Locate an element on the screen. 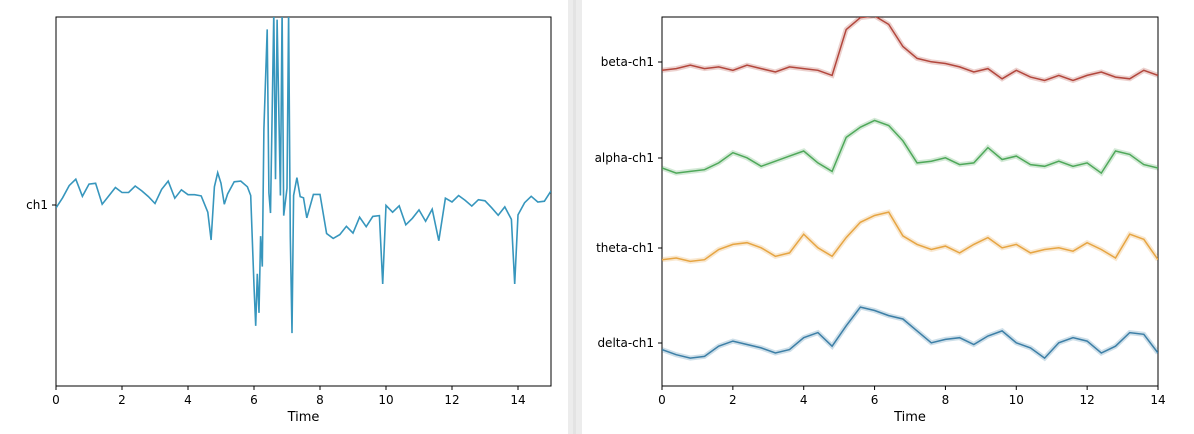  y-tick-label: alpha-ch1 is located at coordinates (624, 158).